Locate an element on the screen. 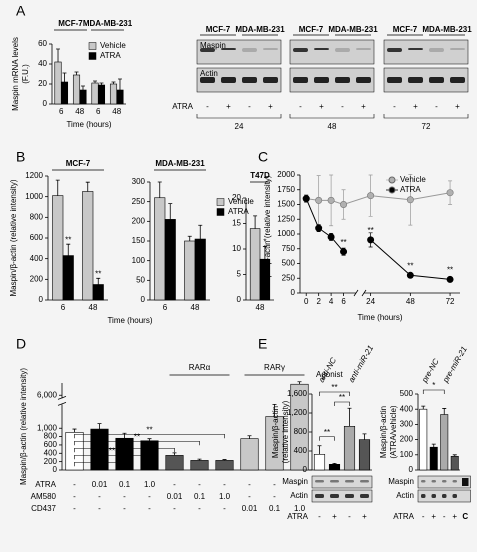 Image resolution: width=477 pixels, height=552 pixels. agonist-label: Agonist is located at coordinates (329, 374).